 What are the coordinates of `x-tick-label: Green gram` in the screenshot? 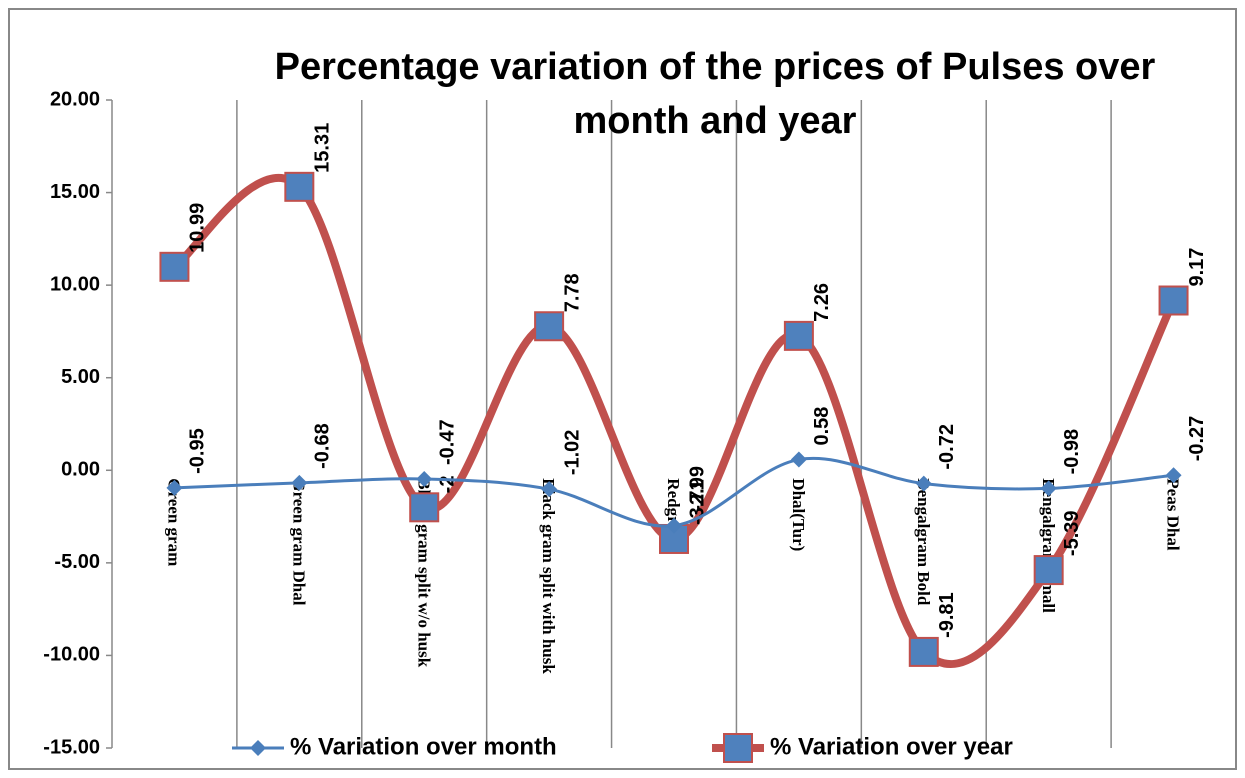 It's located at (174, 522).